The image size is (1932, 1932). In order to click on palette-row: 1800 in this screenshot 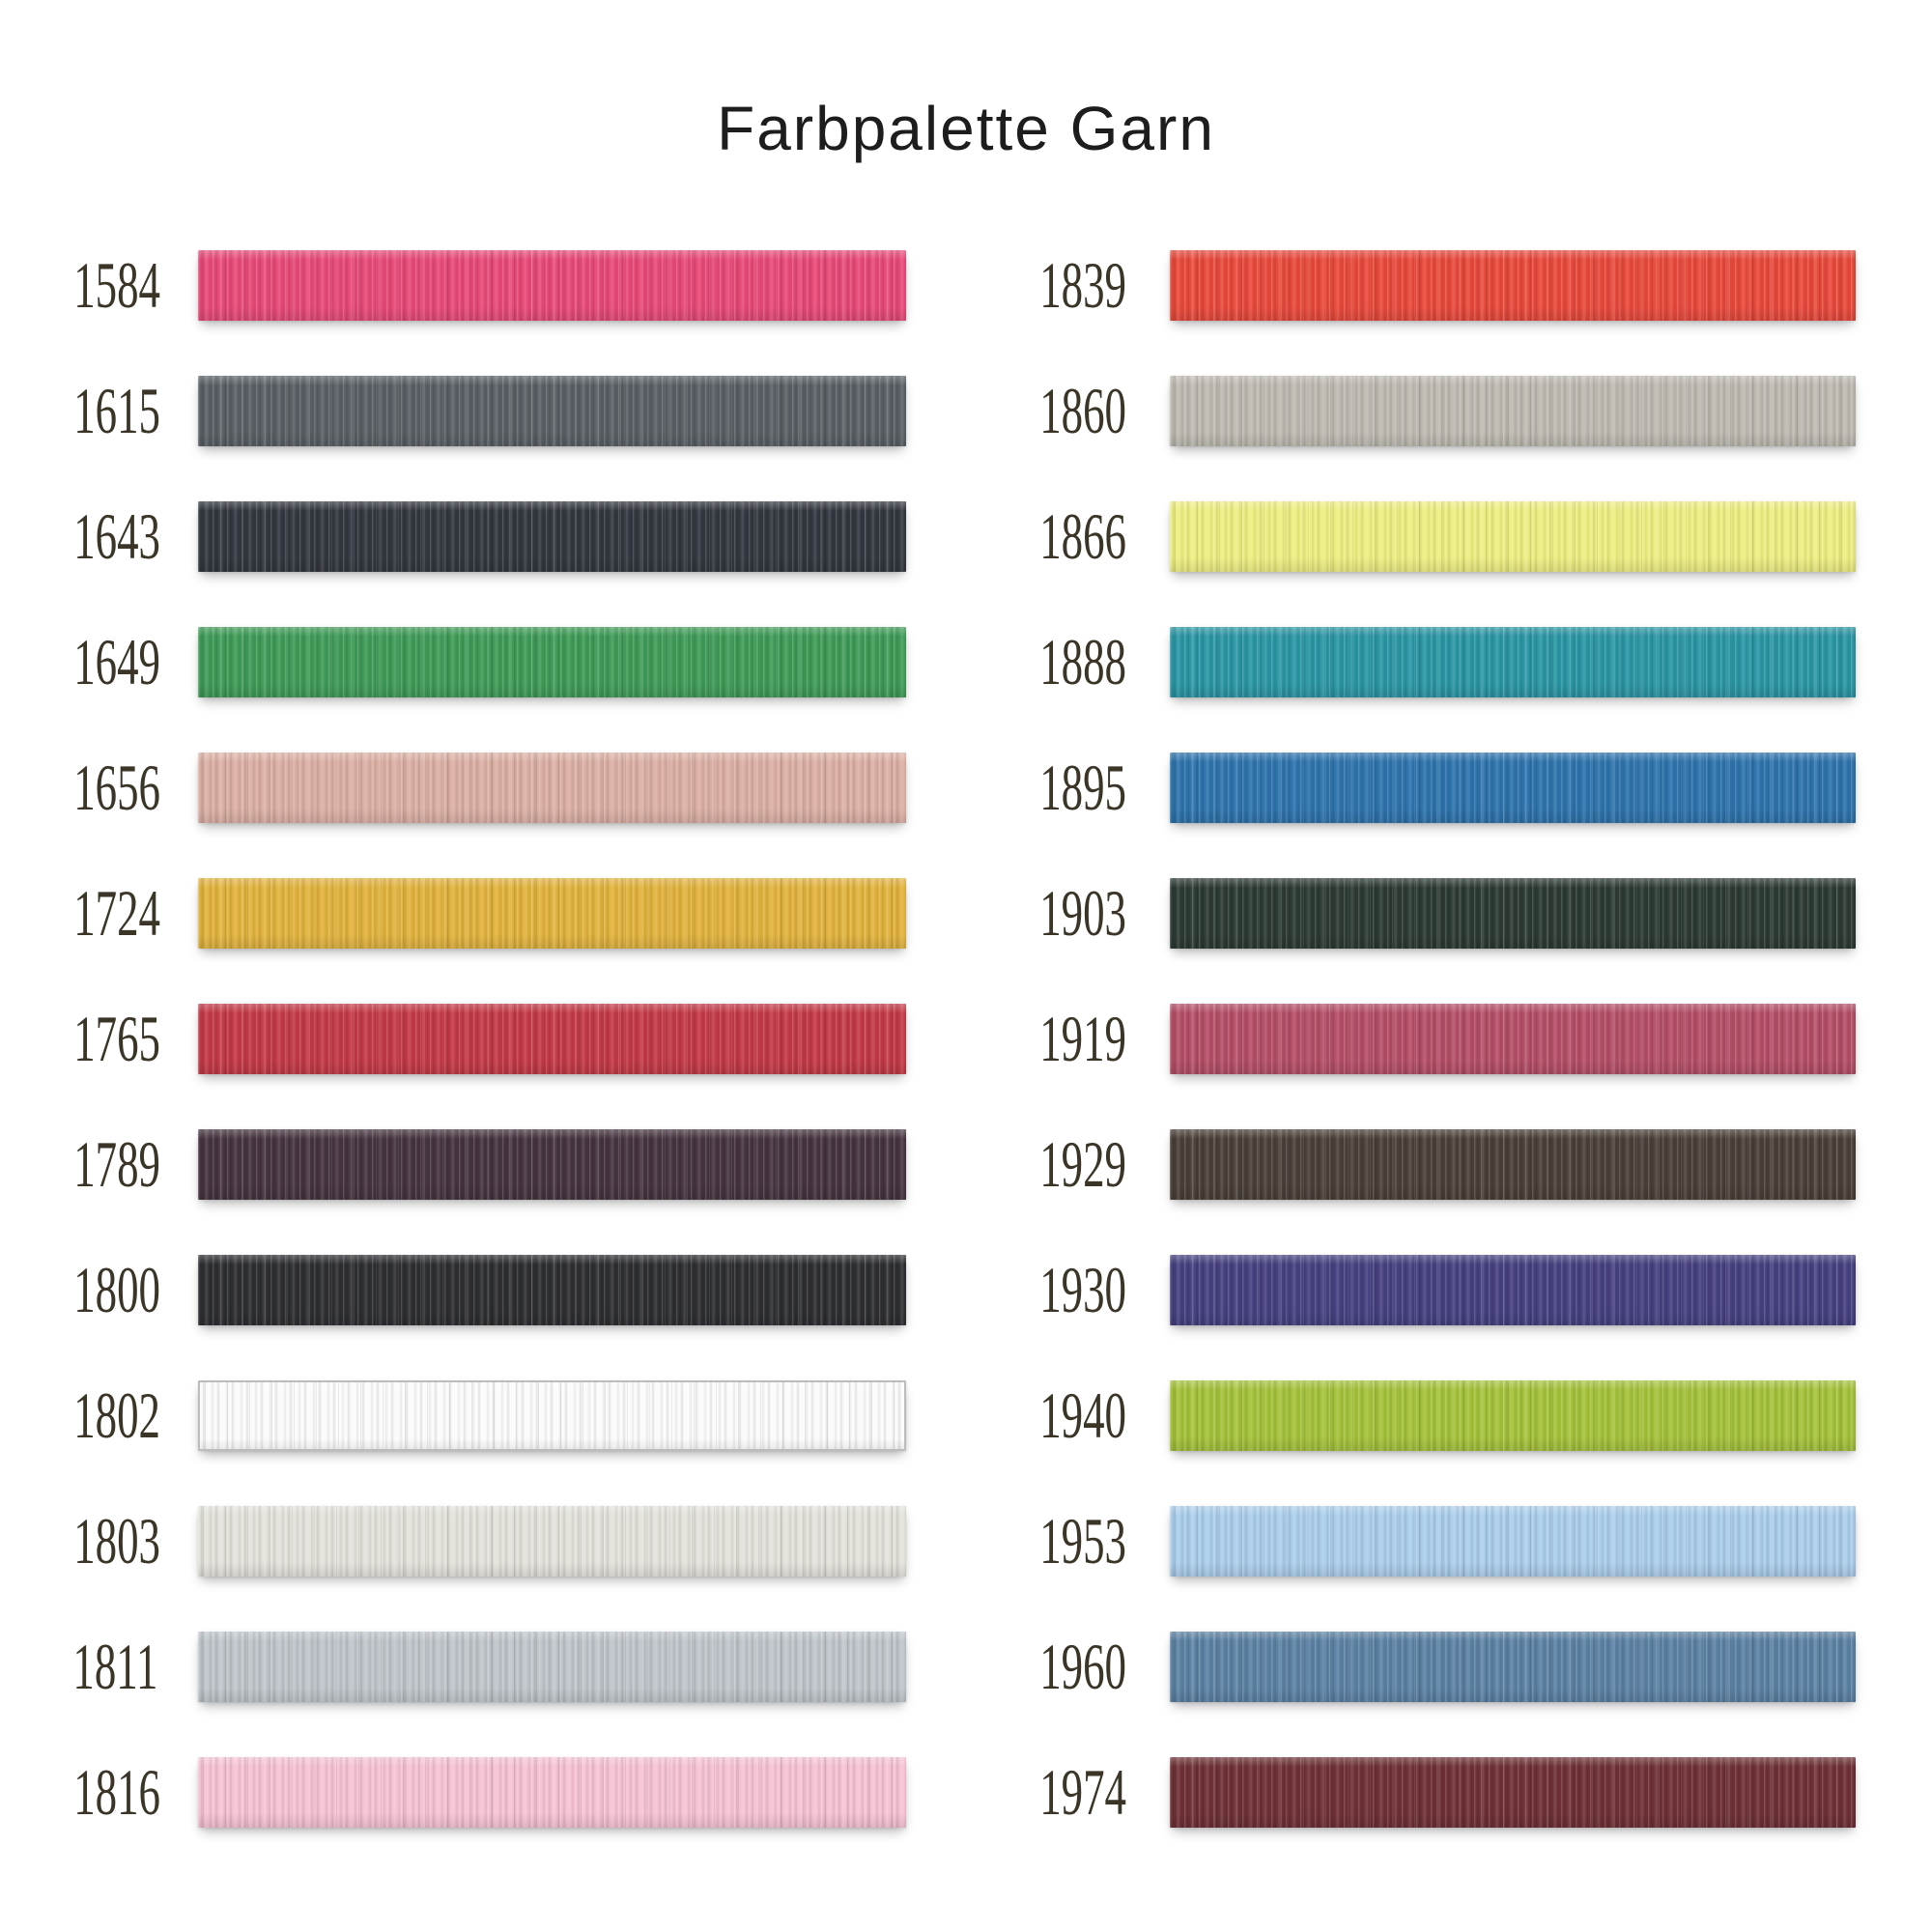, I will do `click(467, 1289)`.